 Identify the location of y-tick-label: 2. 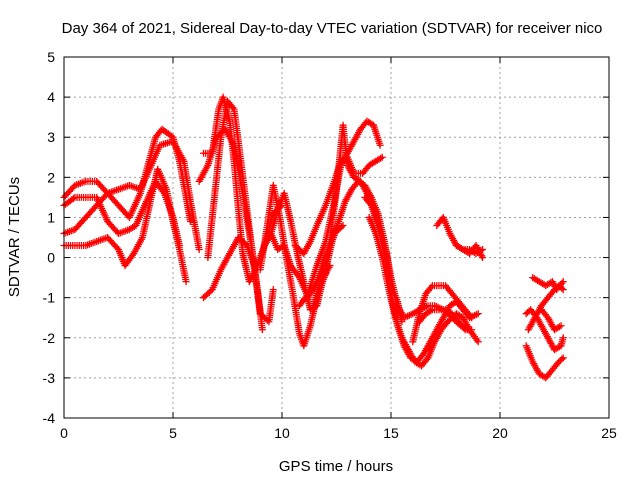
(51, 177).